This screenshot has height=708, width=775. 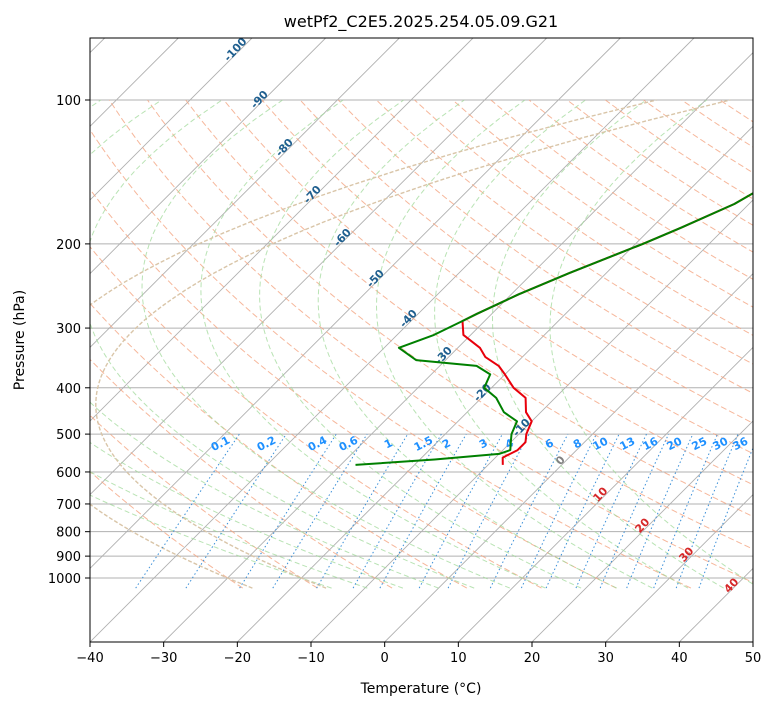 What do you see at coordinates (68, 557) in the screenshot?
I see `y-tick-label: 900` at bounding box center [68, 557].